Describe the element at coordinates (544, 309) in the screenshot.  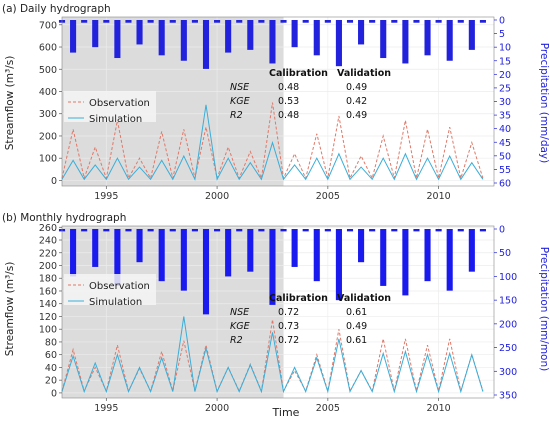
I see `y2-axis-label-precipitation: Precipitation (mm/mon)` at that location.